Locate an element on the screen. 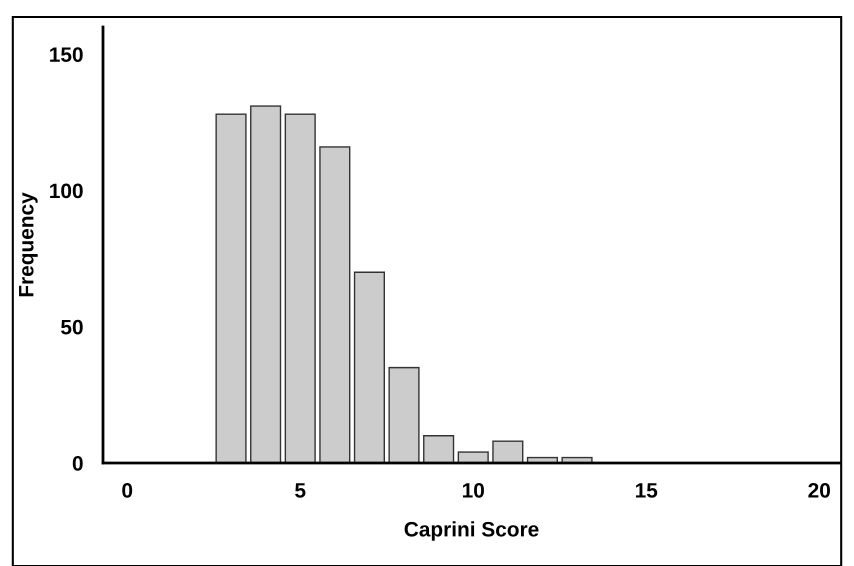 This screenshot has width=854, height=566. x-tick-label: 10 is located at coordinates (473, 490).